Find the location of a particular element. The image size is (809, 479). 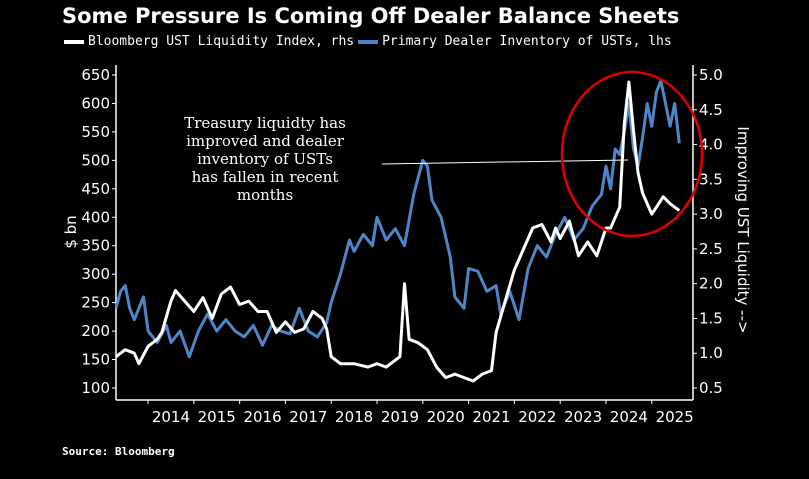

right-tick-label: 5.0 is located at coordinates (711, 75).